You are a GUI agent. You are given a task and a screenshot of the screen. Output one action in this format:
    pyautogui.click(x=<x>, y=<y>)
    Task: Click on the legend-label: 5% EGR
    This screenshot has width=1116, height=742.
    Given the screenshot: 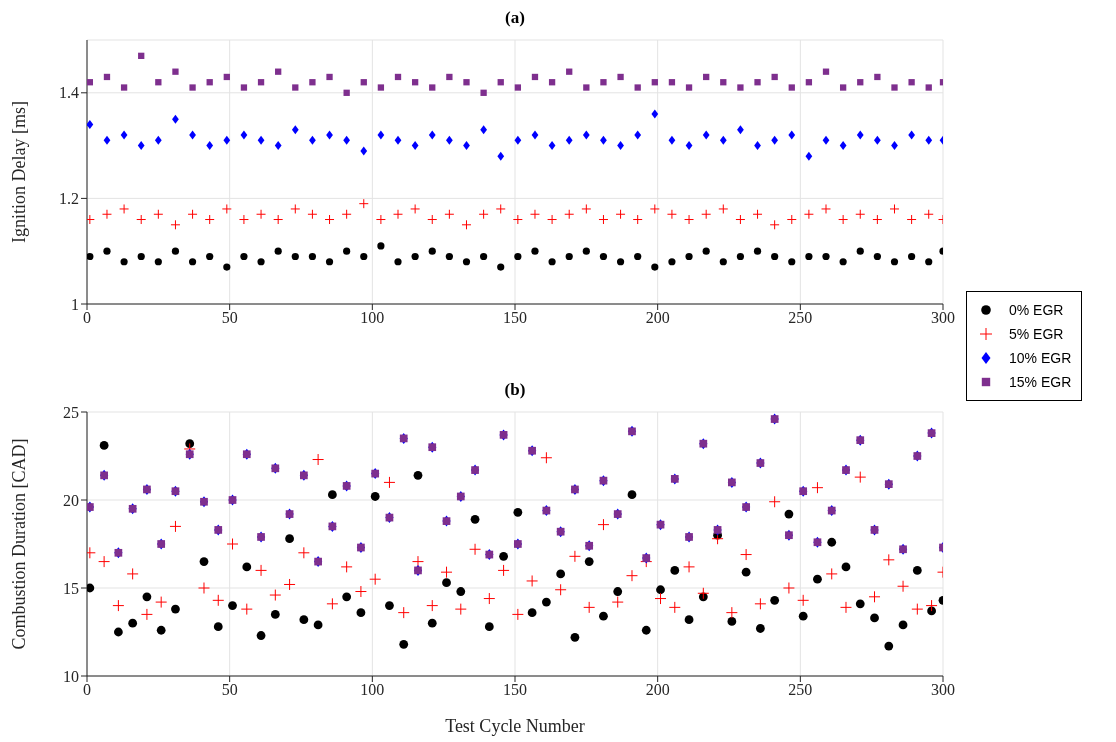 What is the action you would take?
    pyautogui.click(x=1036, y=334)
    